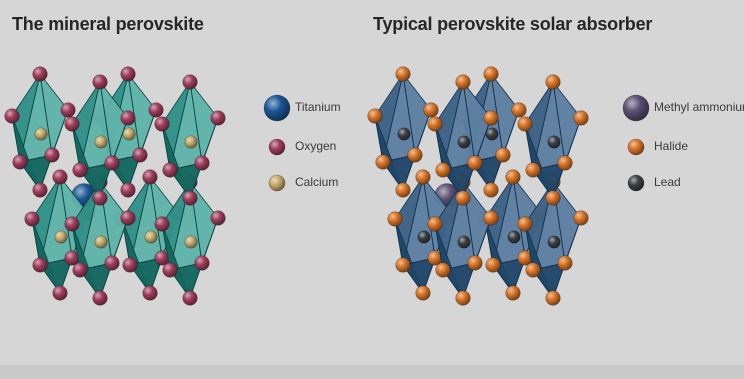  I want to click on legend-label-lead: Lead, so click(667, 182).